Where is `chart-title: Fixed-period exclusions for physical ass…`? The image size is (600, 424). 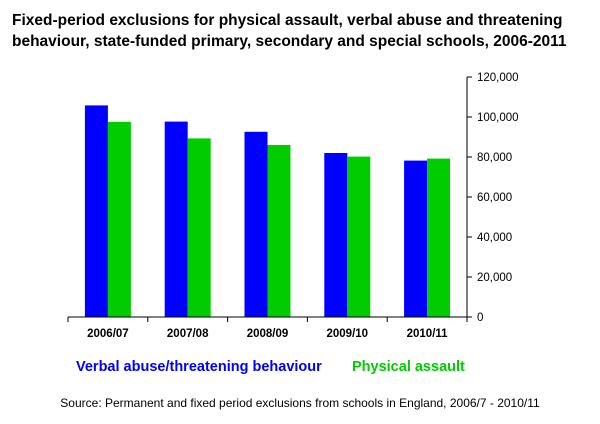 chart-title: Fixed-period exclusions for physical ass… is located at coordinates (302, 31).